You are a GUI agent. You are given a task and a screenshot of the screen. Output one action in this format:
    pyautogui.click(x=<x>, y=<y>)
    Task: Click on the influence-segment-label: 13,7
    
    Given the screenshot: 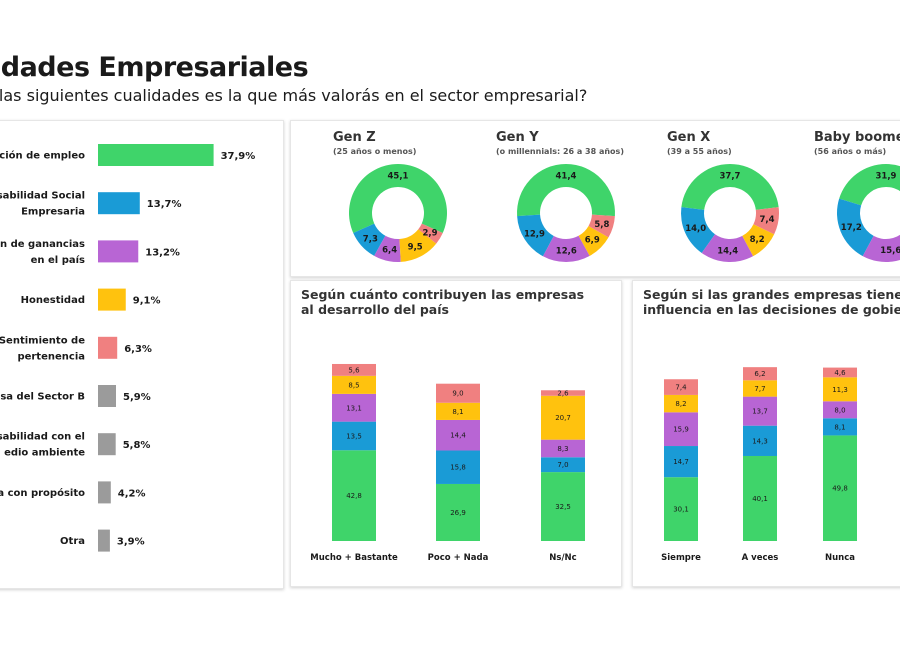 What is the action you would take?
    pyautogui.click(x=760, y=412)
    